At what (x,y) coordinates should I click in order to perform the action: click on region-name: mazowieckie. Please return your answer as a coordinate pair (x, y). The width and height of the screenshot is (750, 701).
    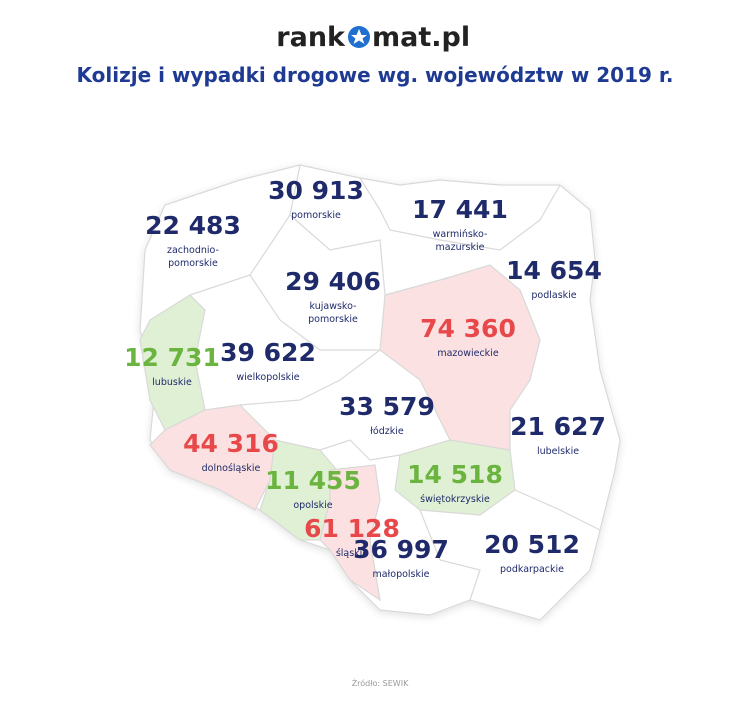
    Looking at the image, I should click on (467, 353).